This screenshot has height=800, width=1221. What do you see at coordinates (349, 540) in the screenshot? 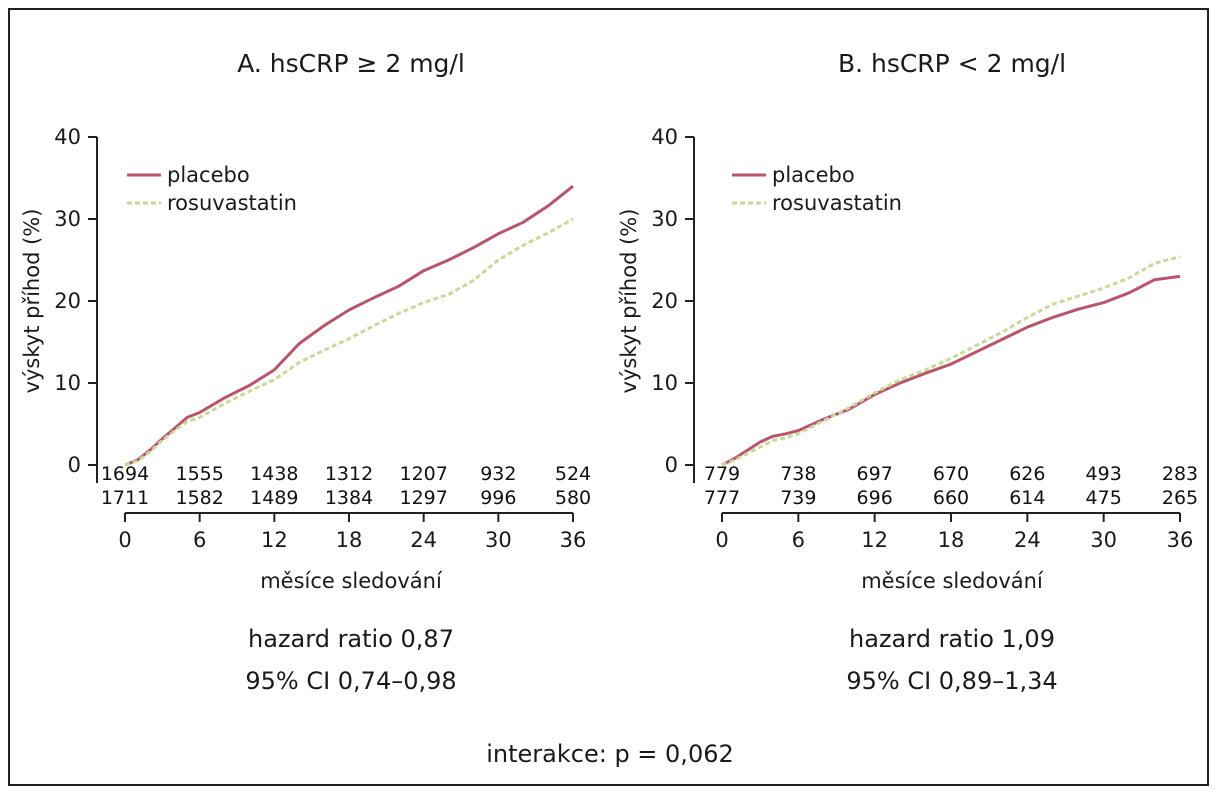
I see `panel-a-x-tick-label: 18` at bounding box center [349, 540].